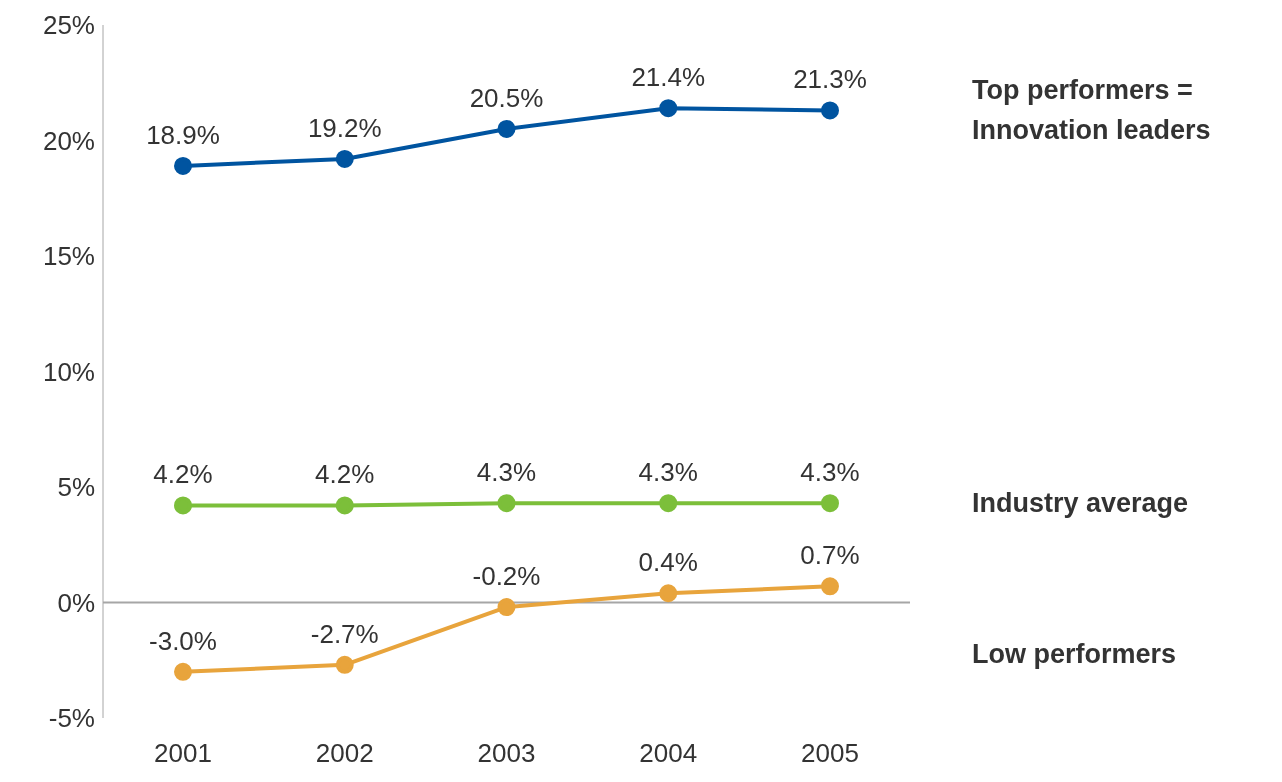  What do you see at coordinates (344, 753) in the screenshot?
I see `x-tick-label: 2002` at bounding box center [344, 753].